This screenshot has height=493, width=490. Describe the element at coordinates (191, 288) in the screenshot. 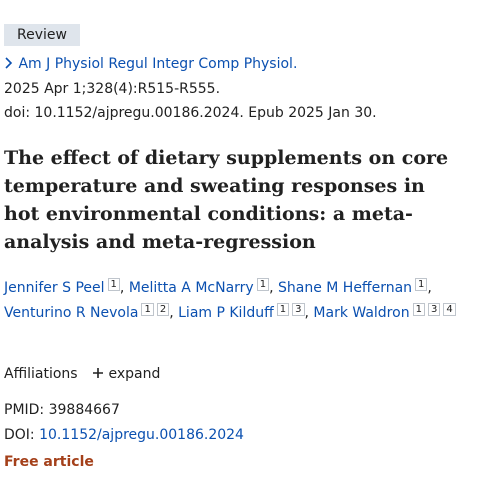

I see `author-name: Melitta A McNarry` at that location.